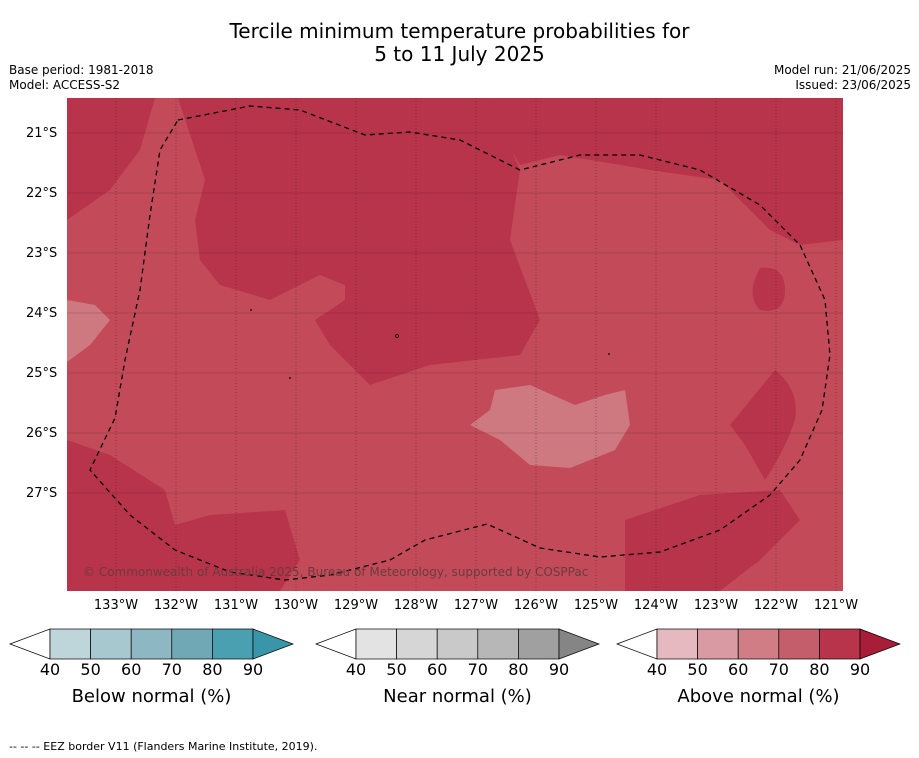 The height and width of the screenshot is (758, 919). I want to click on lon-label: 122°W, so click(776, 605).